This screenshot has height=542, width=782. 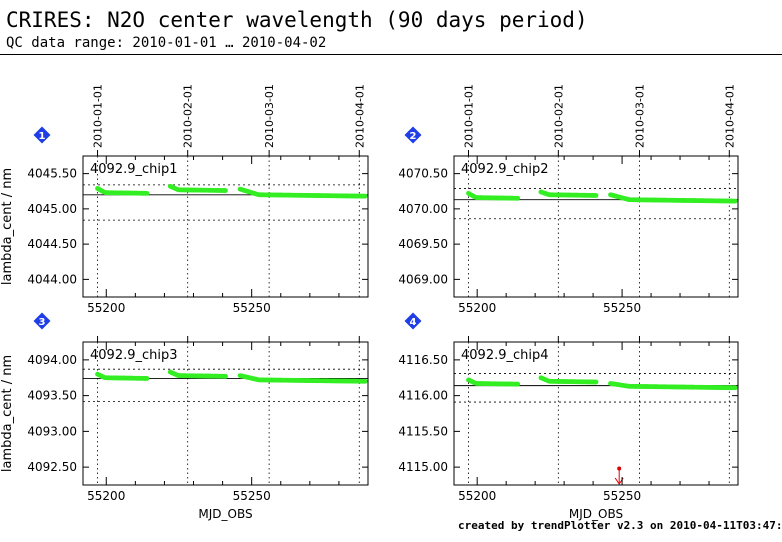 What do you see at coordinates (423, 396) in the screenshot?
I see `y-tick-label: 4116.00` at bounding box center [423, 396].